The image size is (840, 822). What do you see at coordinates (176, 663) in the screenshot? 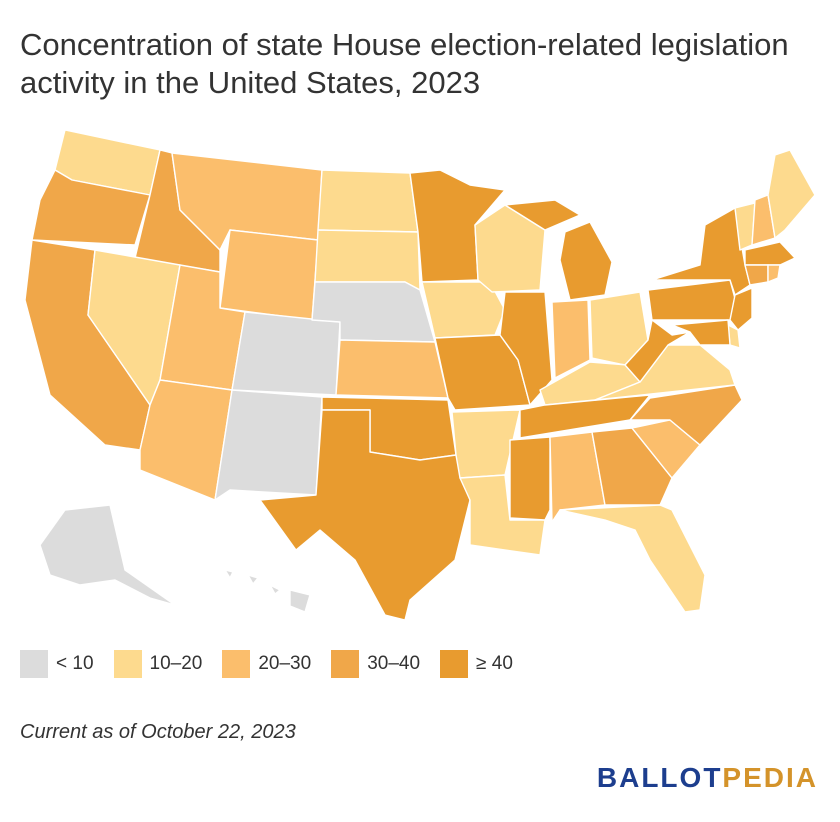
I see `legend-label: 10–20` at bounding box center [176, 663].